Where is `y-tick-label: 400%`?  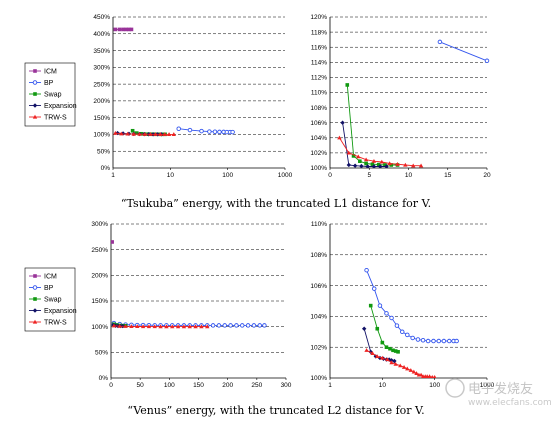 y-tick-label: 400% is located at coordinates (101, 34).